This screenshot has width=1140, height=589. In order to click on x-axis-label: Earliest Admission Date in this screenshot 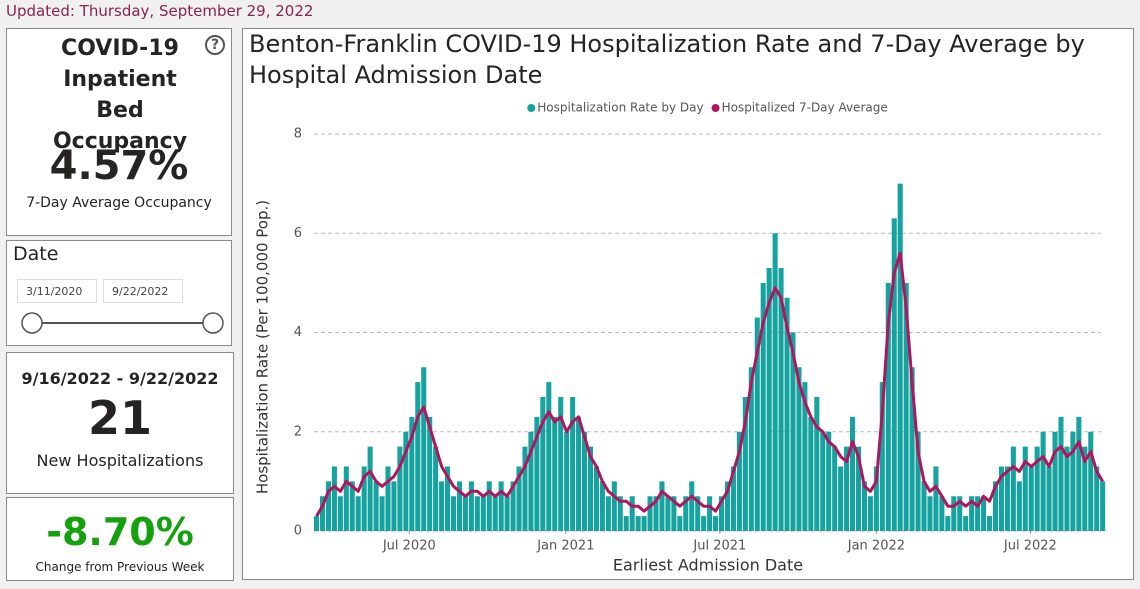, I will do `click(708, 565)`.